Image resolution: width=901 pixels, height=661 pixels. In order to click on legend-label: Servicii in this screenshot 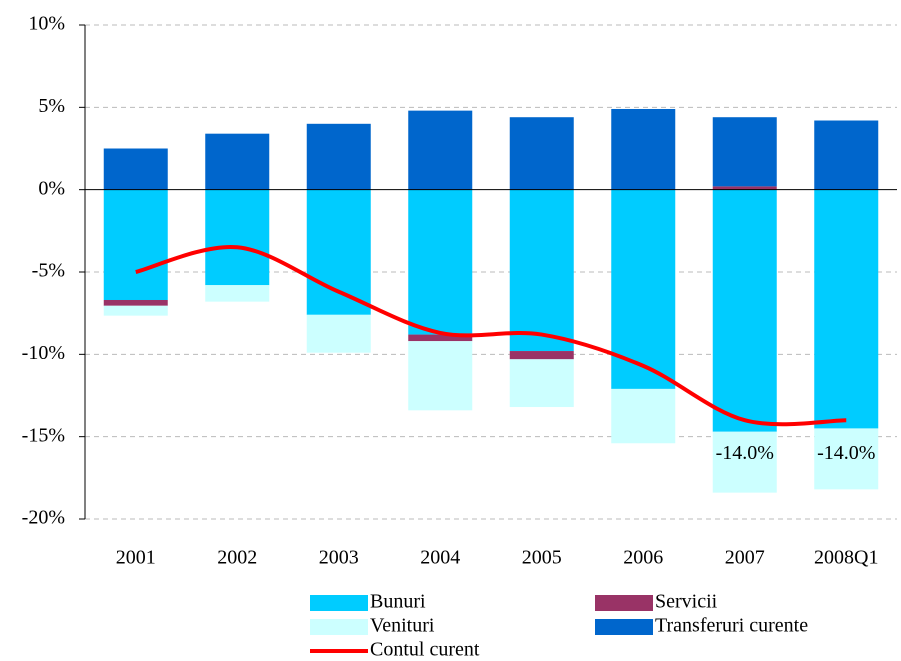, I will do `click(686, 602)`.